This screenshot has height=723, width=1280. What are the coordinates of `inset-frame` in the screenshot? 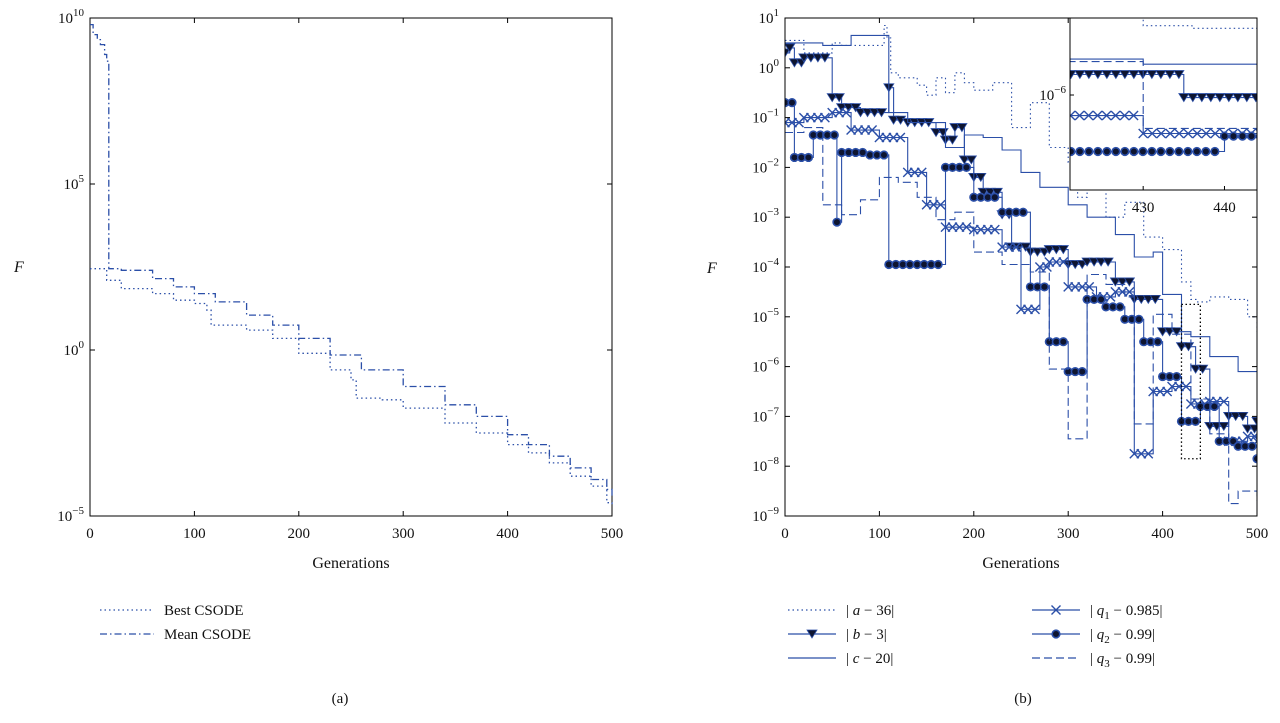 It's located at (1163, 104).